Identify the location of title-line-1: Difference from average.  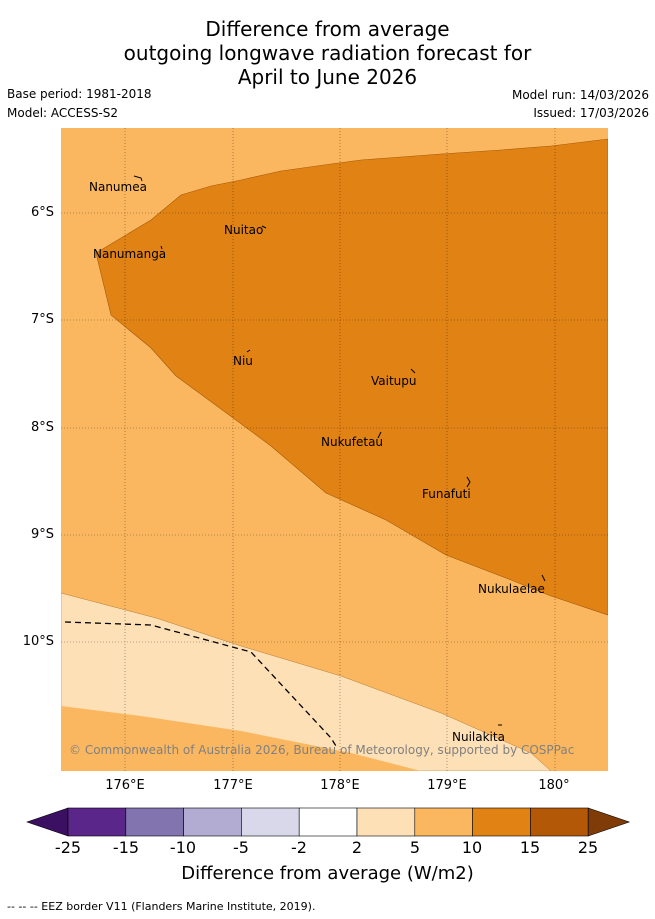
(327, 29).